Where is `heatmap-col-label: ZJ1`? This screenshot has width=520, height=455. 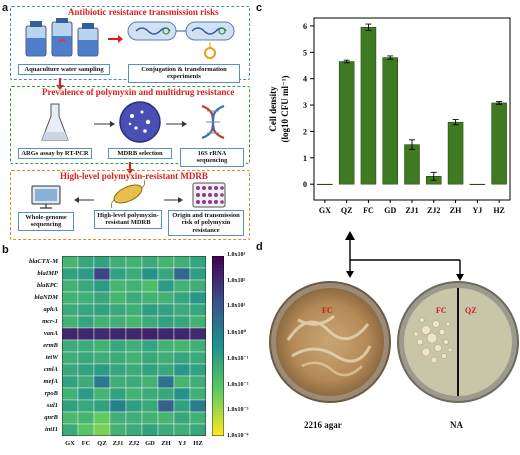 heatmap-col-label: ZJ1 is located at coordinates (118, 443).